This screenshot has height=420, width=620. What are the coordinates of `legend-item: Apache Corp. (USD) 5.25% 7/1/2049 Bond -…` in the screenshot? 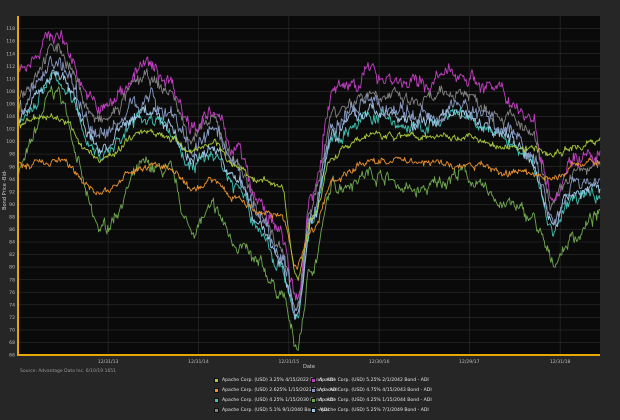 It's located at (370, 410).